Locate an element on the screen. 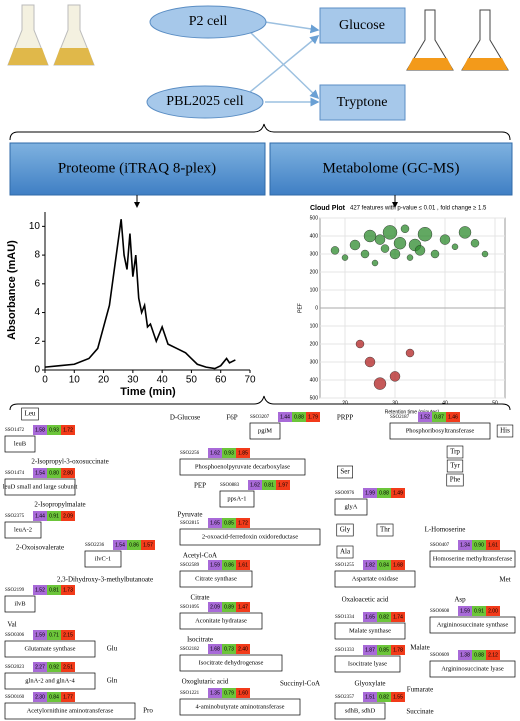 The height and width of the screenshot is (721, 520). fold-value: 0.86 is located at coordinates (134, 545).